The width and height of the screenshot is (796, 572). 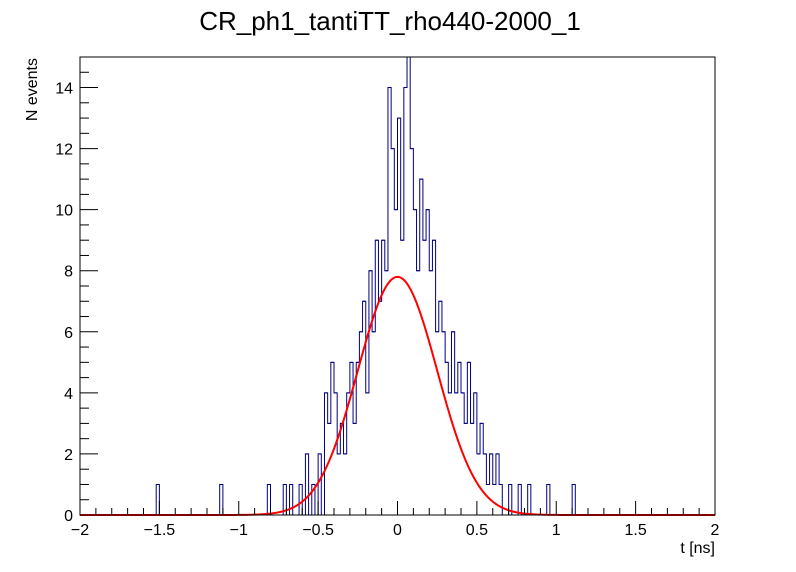 I want to click on y-axis: 0 2 4 6 8 10 12 14, so click(x=76, y=290).